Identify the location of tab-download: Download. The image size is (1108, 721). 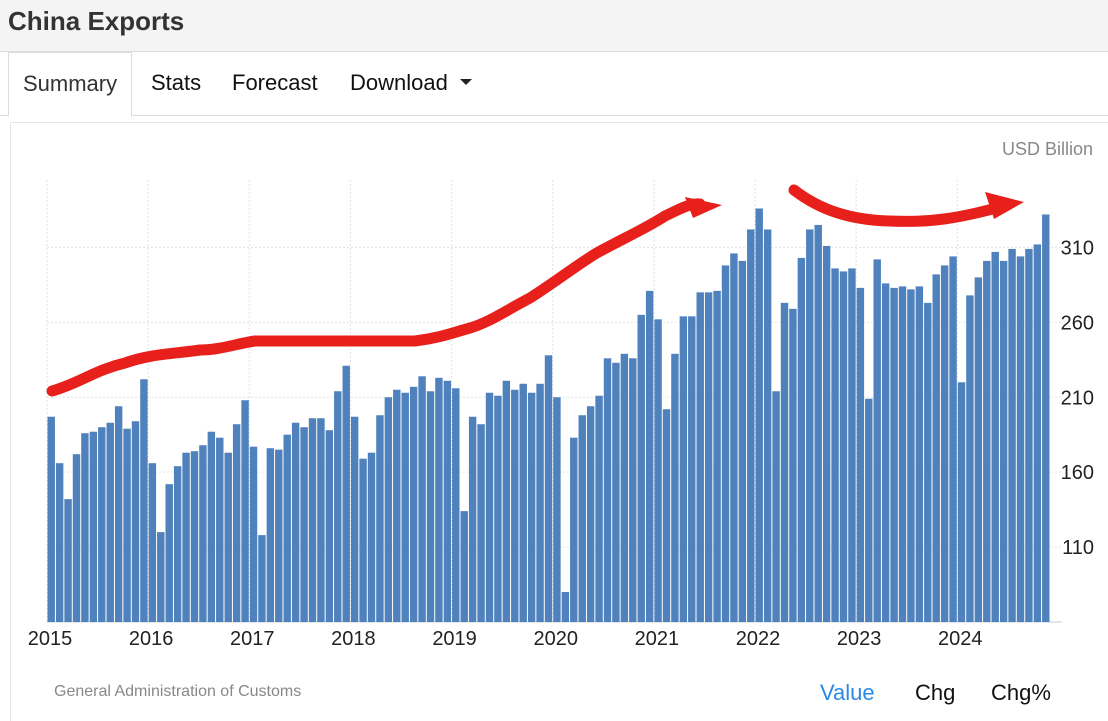
(411, 84).